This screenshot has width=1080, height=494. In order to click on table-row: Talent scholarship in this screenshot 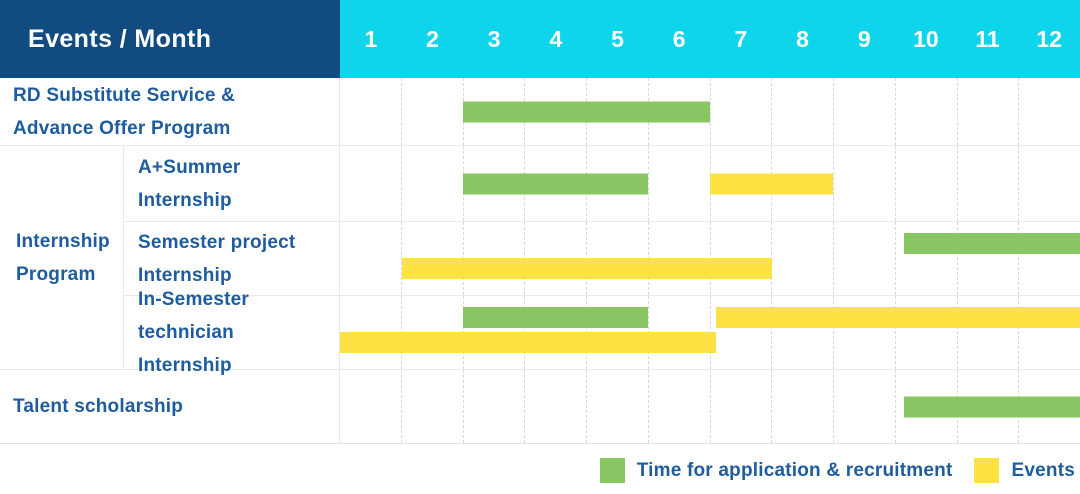, I will do `click(540, 406)`.